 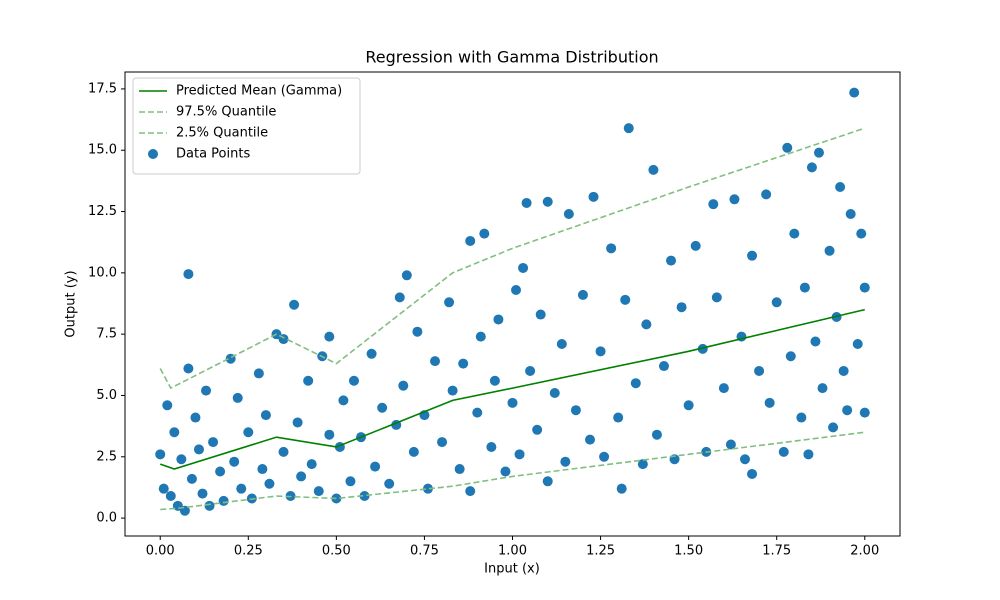 I want to click on legend-box, so click(x=246, y=126).